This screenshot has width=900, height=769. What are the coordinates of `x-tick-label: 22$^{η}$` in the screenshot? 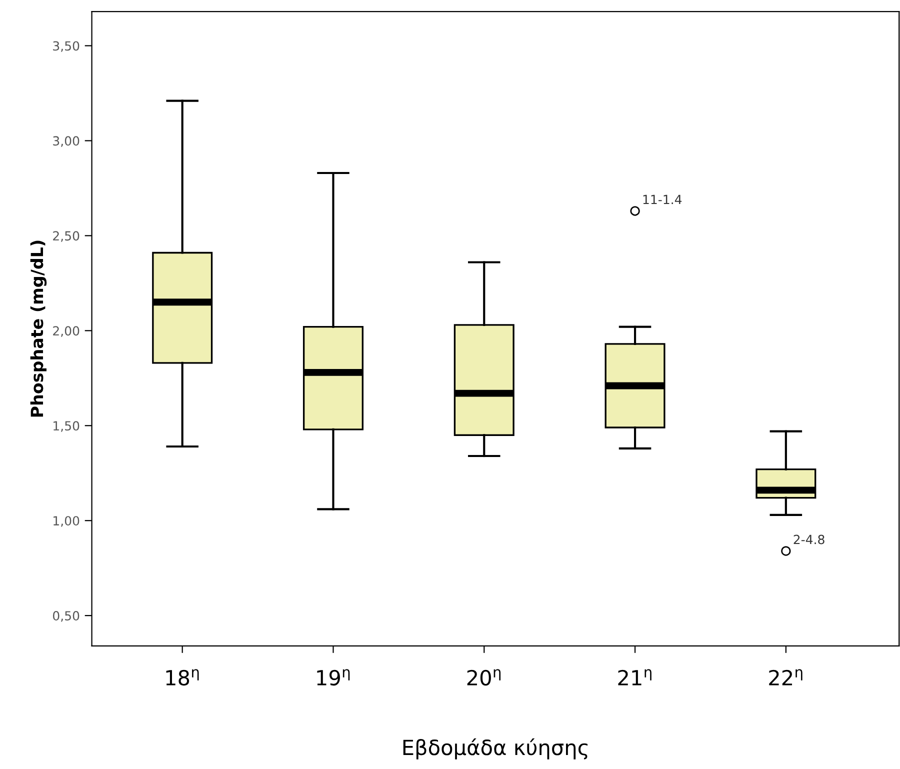 It's located at (785, 677).